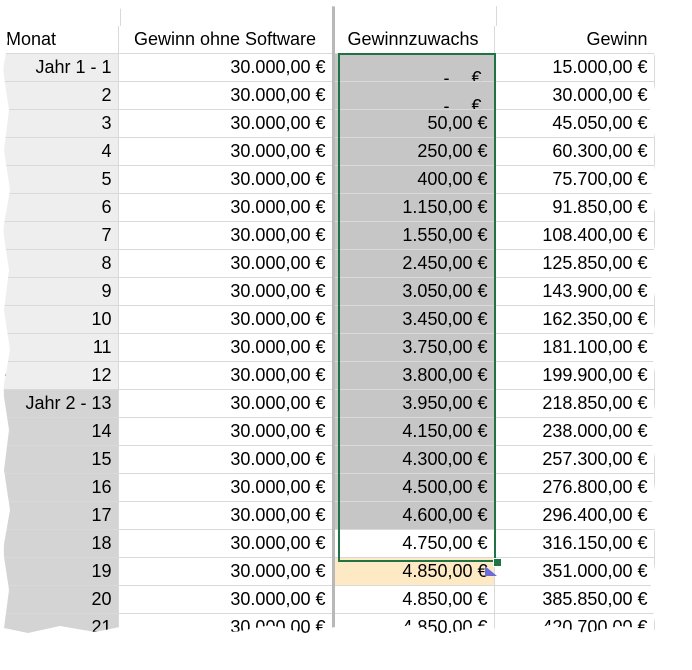  What do you see at coordinates (574, 571) in the screenshot?
I see `cell-gewinn: 351.000,00 €` at bounding box center [574, 571].